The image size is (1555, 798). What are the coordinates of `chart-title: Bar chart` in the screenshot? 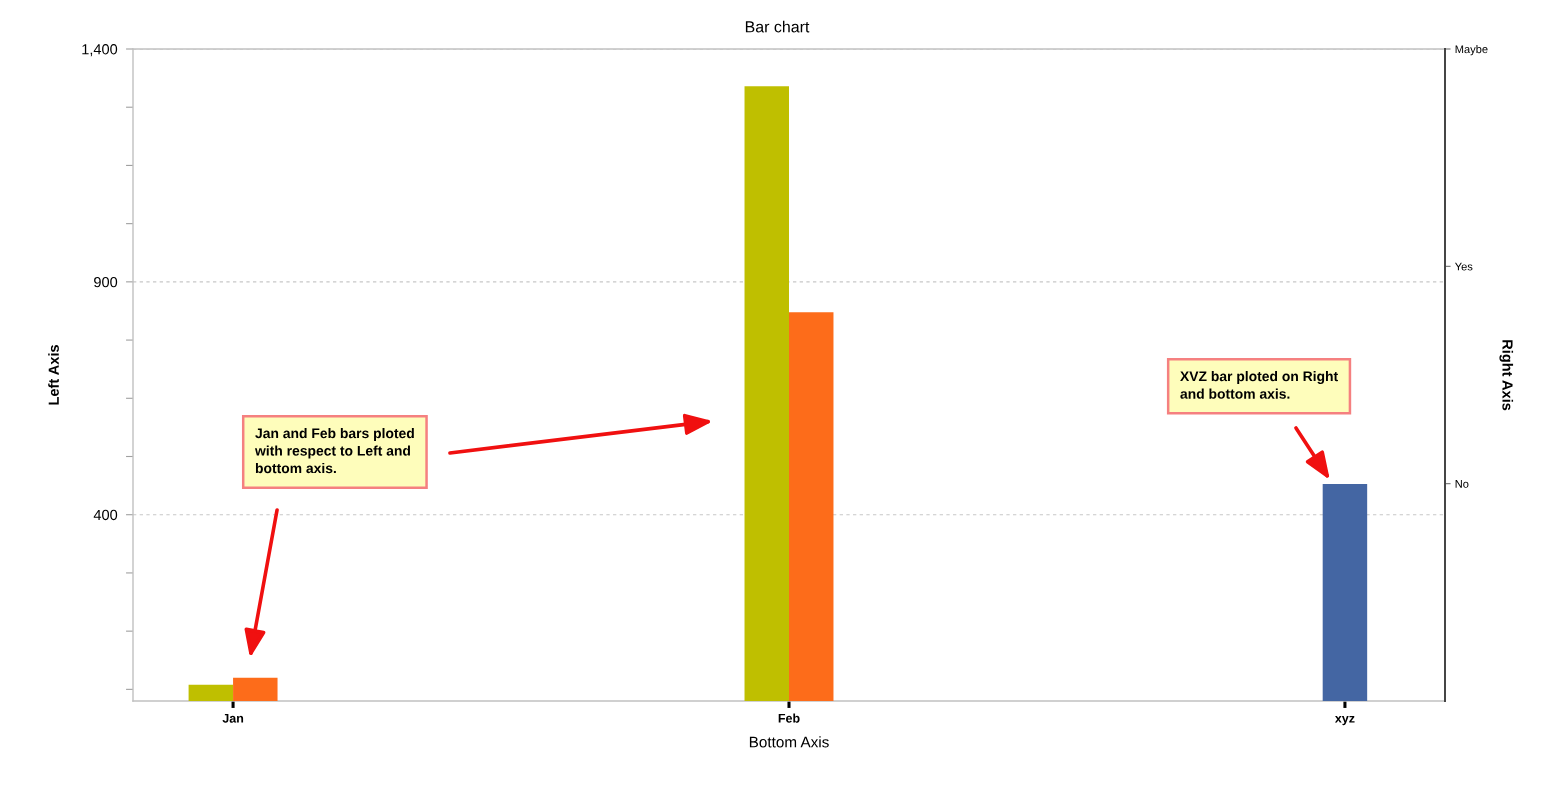 It's located at (777, 26).